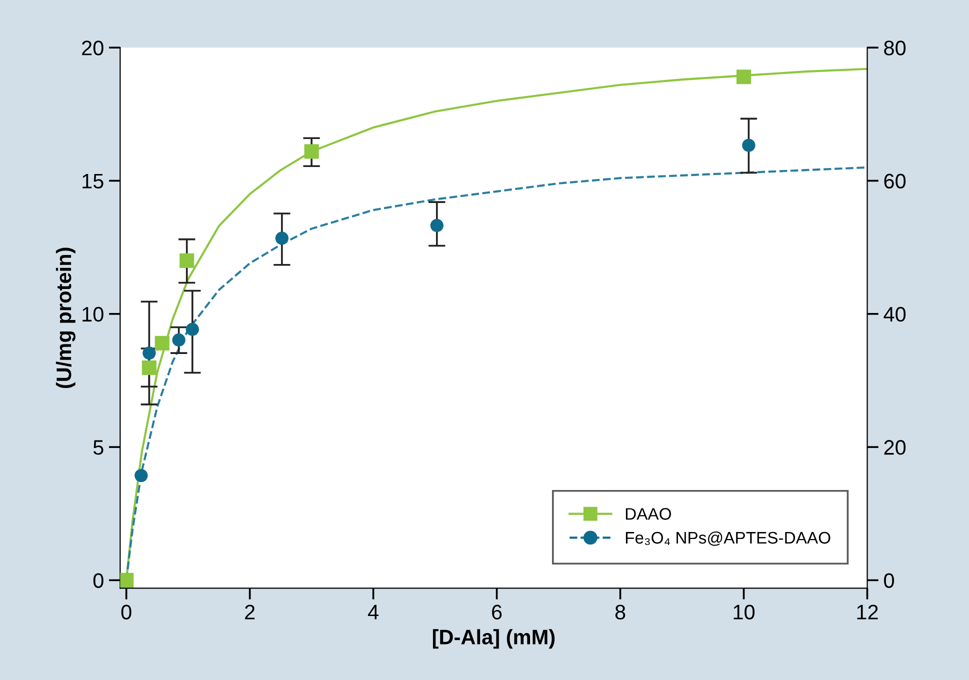  Describe the element at coordinates (373, 612) in the screenshot. I see `x-tick-label: 4` at that location.